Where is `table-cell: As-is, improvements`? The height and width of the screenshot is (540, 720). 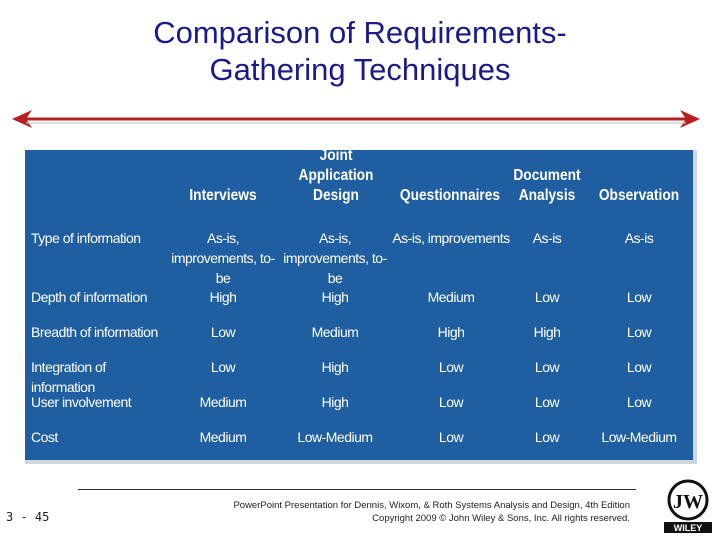
table-cell: As-is, improvements is located at coordinates (451, 238).